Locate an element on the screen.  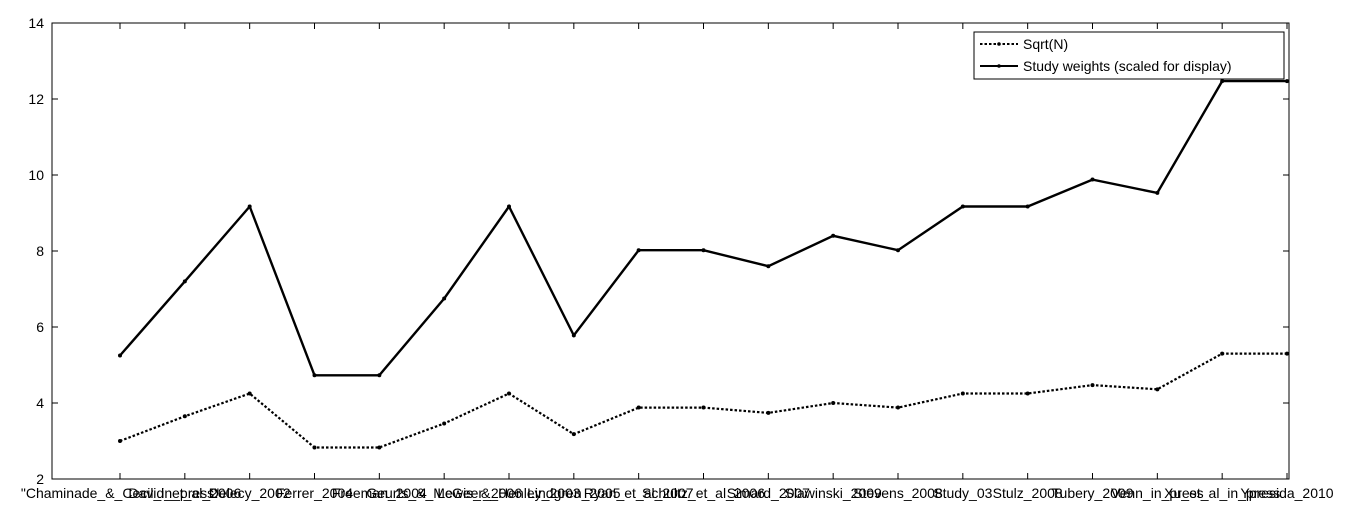
x-tick-label: Geurts_&_McGeer_2006 is located at coordinates (444, 493).